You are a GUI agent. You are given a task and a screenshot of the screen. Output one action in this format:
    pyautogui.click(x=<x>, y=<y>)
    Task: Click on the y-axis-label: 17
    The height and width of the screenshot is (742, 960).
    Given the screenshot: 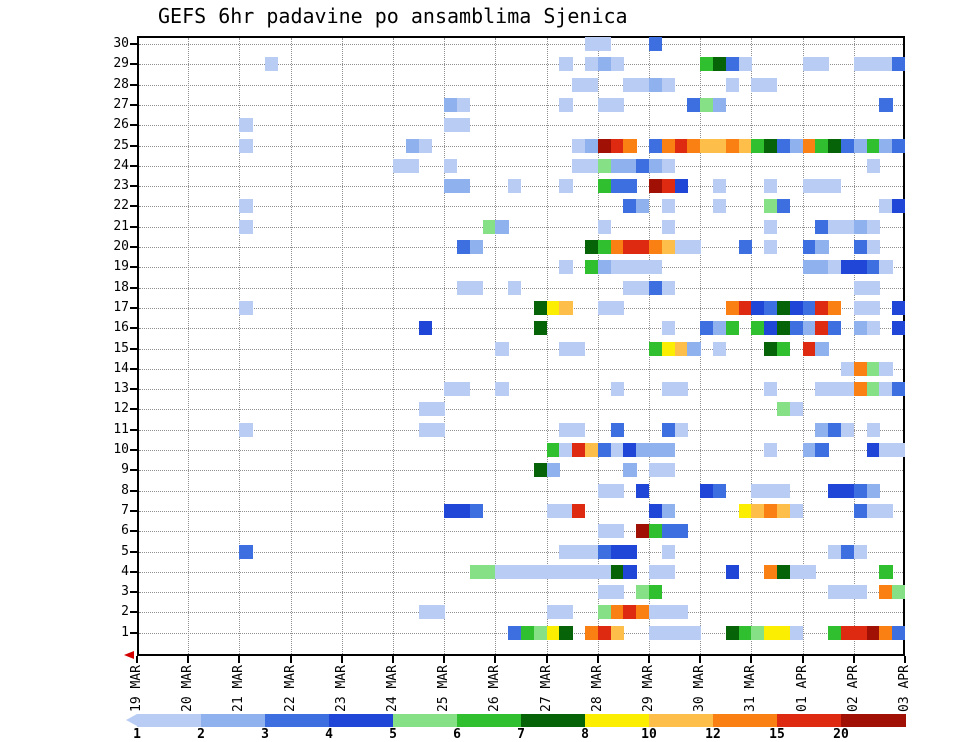 What is the action you would take?
    pyautogui.click(x=121, y=307)
    